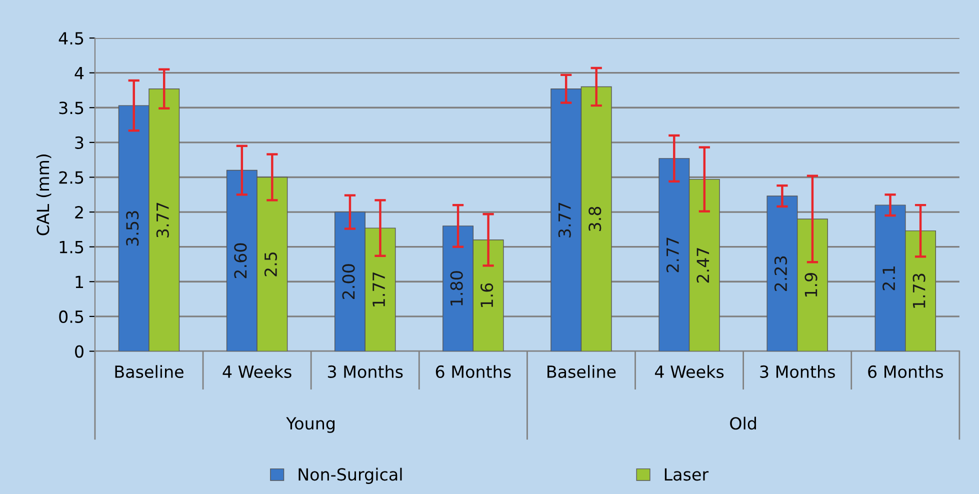 The image size is (979, 494). Describe the element at coordinates (672, 255) in the screenshot. I see `data-label: 2.77` at that location.